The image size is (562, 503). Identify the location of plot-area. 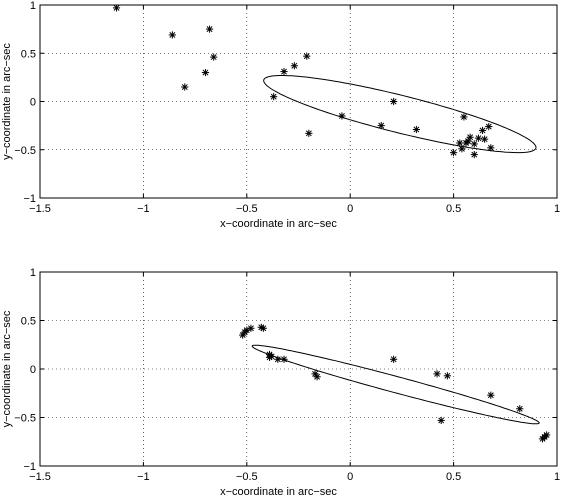
(395, 383).